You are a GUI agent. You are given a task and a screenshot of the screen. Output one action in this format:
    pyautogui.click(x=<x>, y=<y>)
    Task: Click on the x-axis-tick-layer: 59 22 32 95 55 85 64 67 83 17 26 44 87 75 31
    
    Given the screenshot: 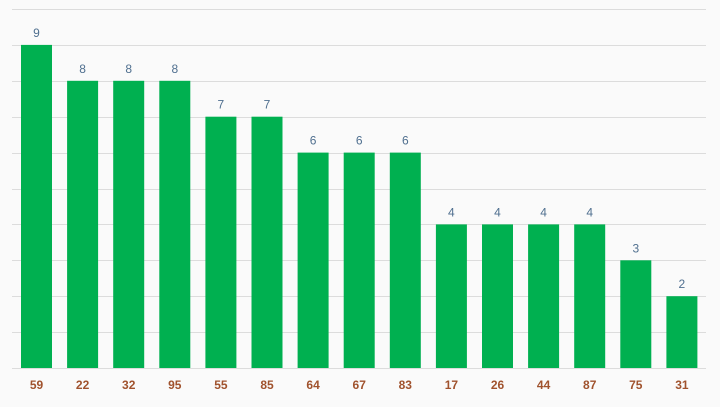 What is the action you would take?
    pyautogui.click(x=359, y=385)
    